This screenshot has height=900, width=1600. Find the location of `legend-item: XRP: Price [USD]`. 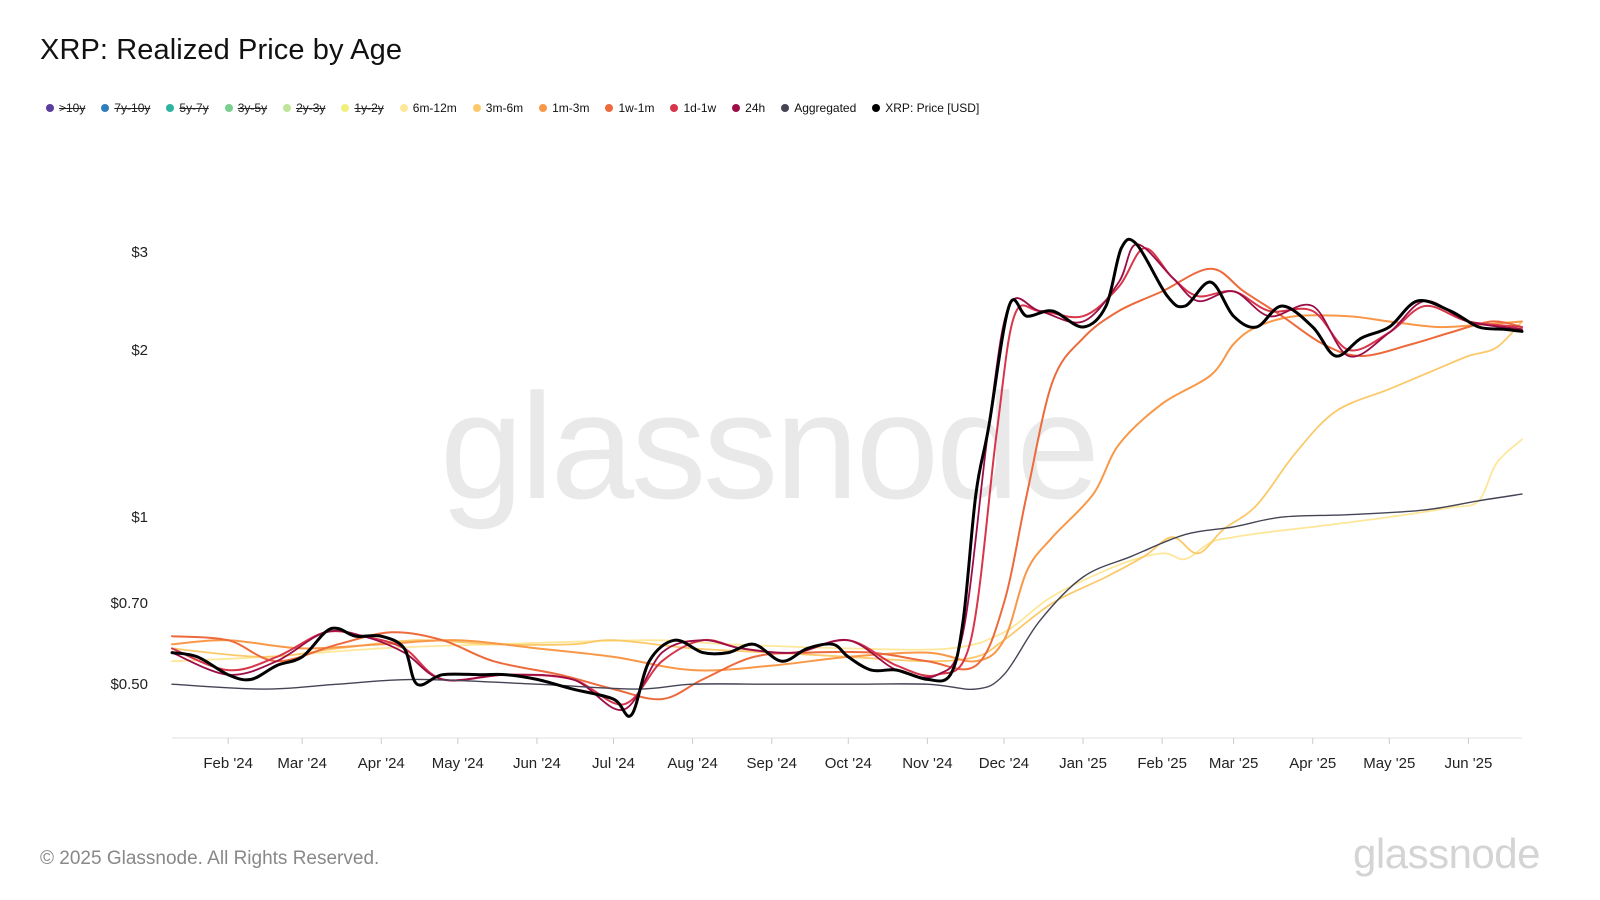

legend-item: XRP: Price [USD] is located at coordinates (925, 108).